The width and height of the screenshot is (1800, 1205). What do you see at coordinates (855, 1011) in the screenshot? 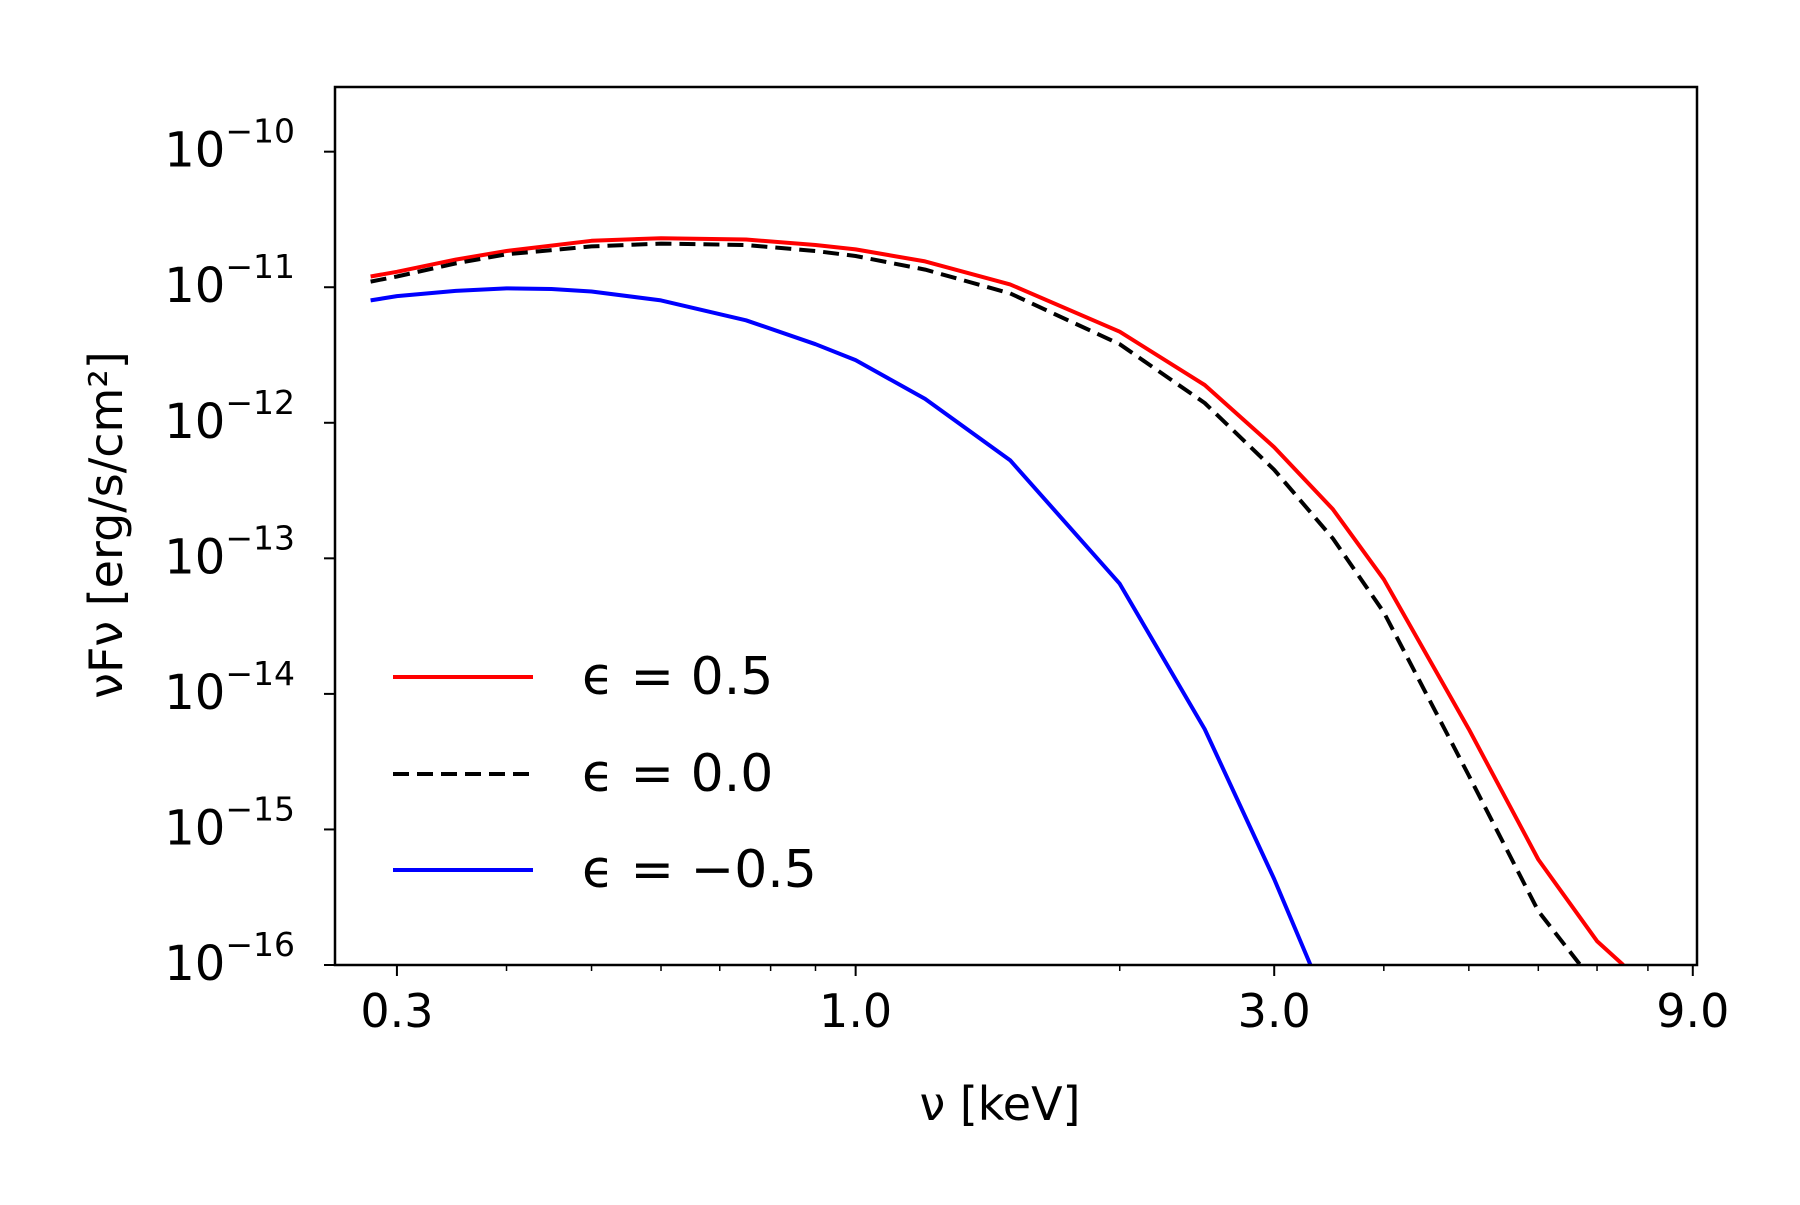
I see `x-tick-label: 1.0` at bounding box center [855, 1011].